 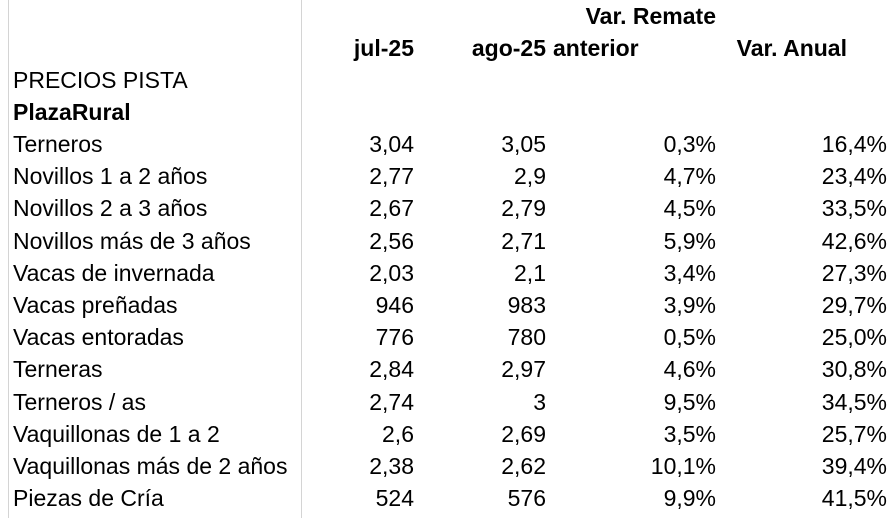 What do you see at coordinates (689, 498) in the screenshot?
I see `row-var-remate-value: 9,9%` at bounding box center [689, 498].